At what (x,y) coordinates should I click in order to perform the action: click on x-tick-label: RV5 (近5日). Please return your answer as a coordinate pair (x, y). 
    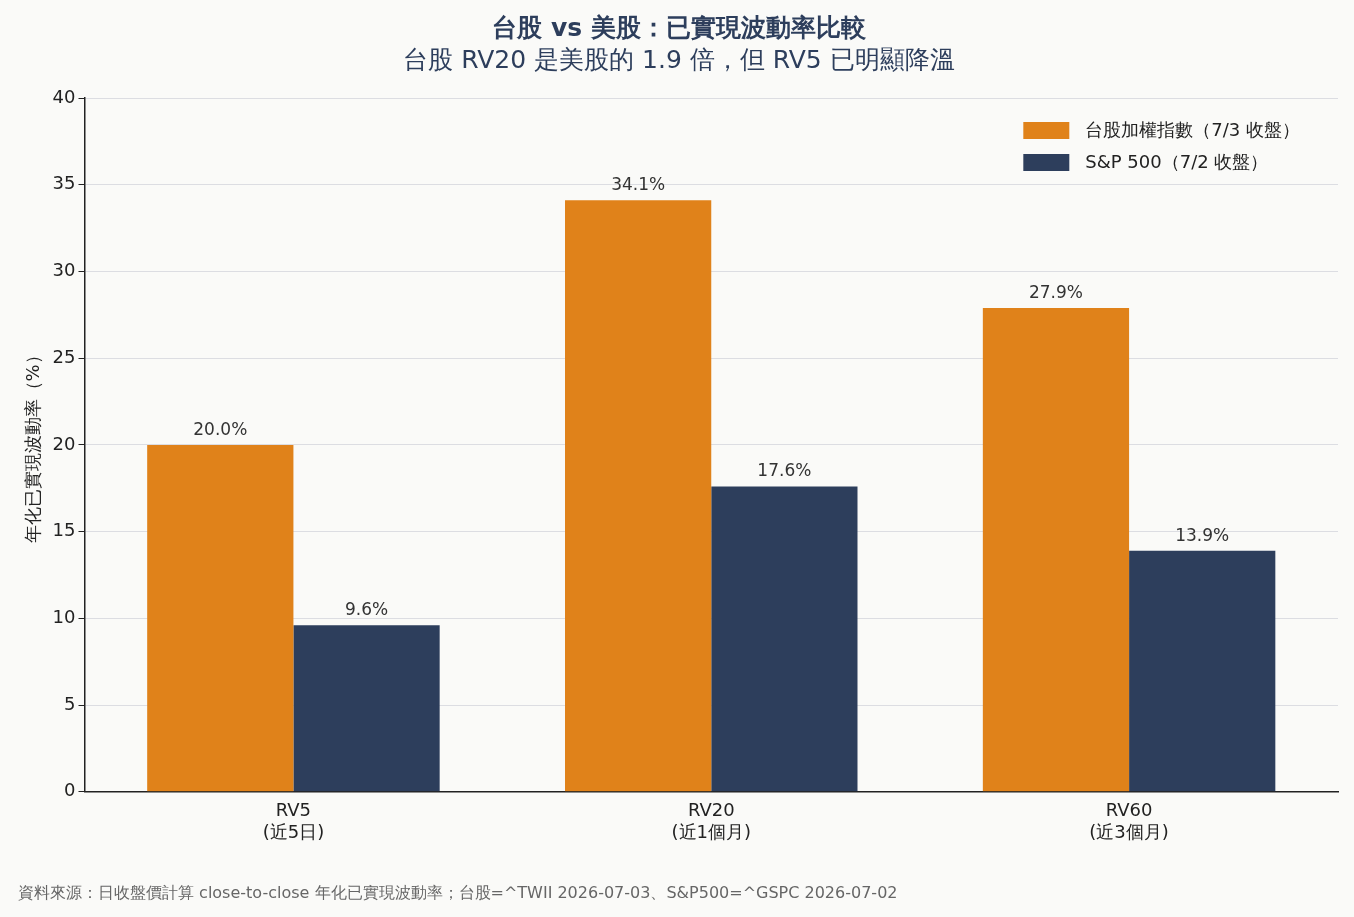
    Looking at the image, I should click on (293, 820).